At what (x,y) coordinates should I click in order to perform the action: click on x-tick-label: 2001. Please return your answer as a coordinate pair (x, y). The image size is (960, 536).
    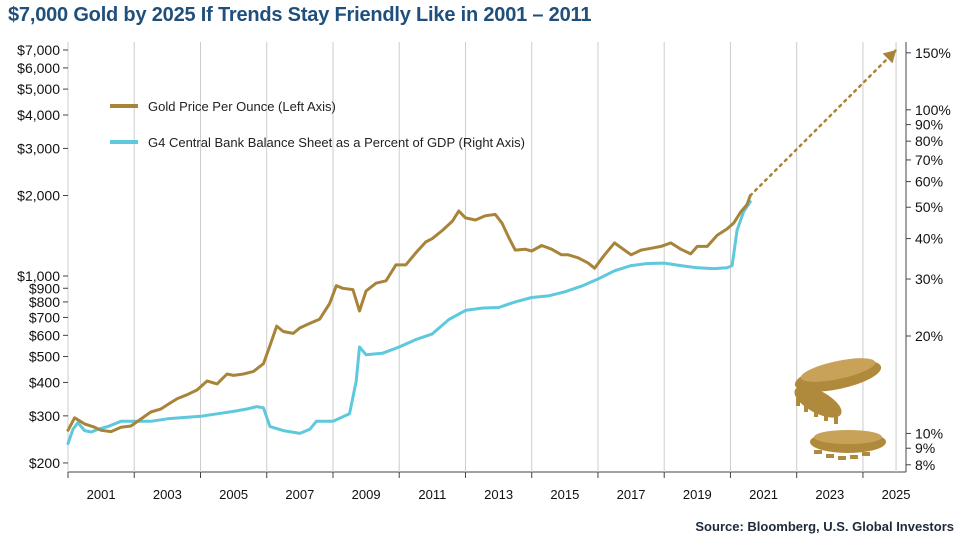
    Looking at the image, I should click on (101, 494).